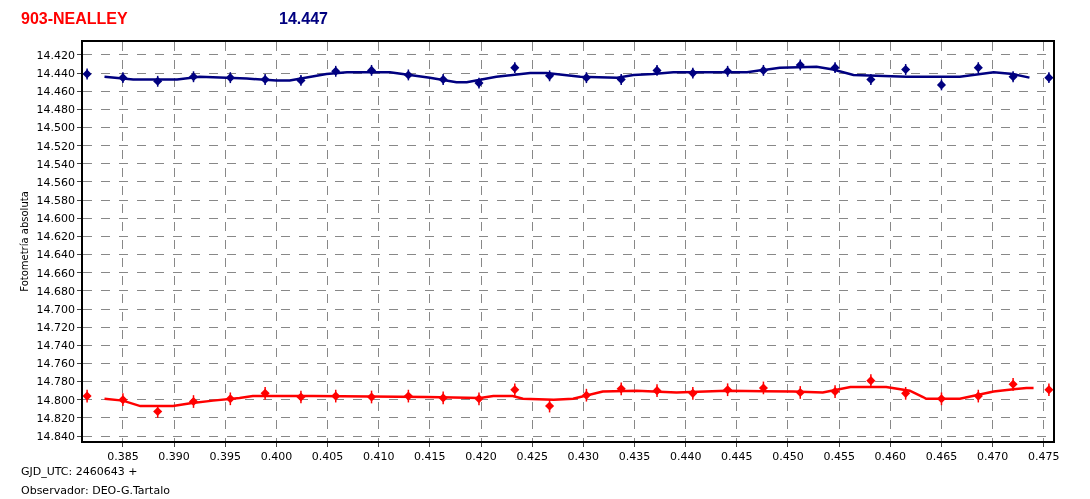 The width and height of the screenshot is (1090, 499). I want to click on x-tick-label: 0.465, so click(941, 456).